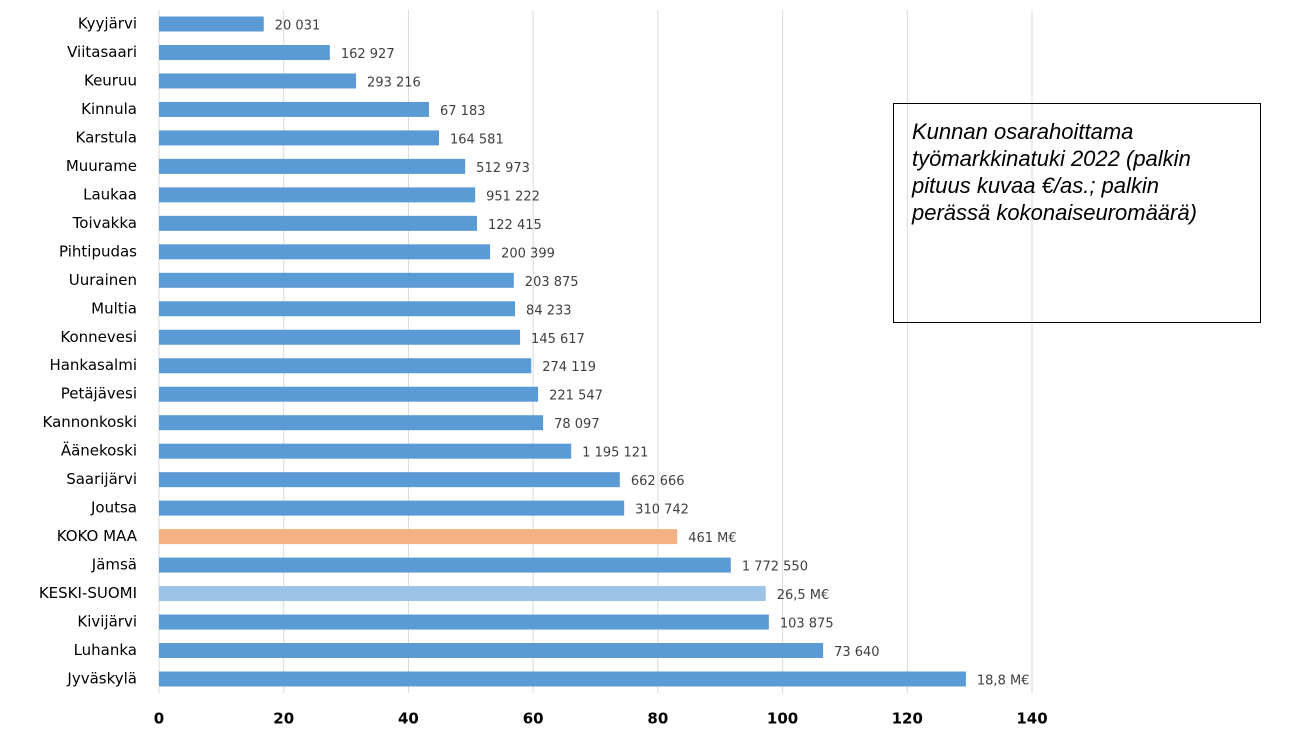 Image resolution: width=1291 pixels, height=731 pixels. What do you see at coordinates (110, 80) in the screenshot?
I see `y-tick-label: Keuruu` at bounding box center [110, 80].